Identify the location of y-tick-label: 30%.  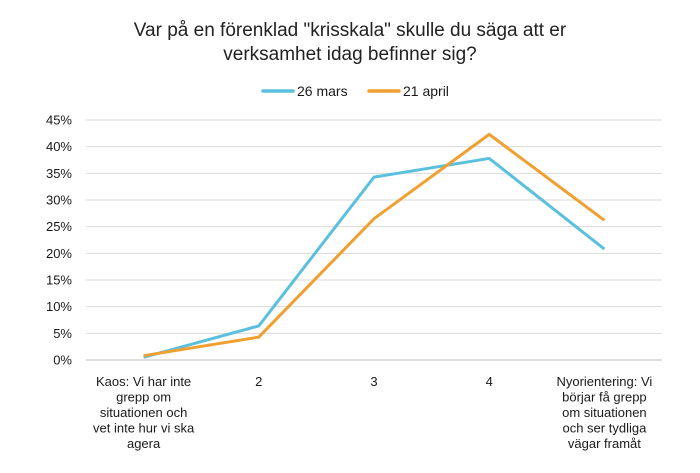
(59, 200).